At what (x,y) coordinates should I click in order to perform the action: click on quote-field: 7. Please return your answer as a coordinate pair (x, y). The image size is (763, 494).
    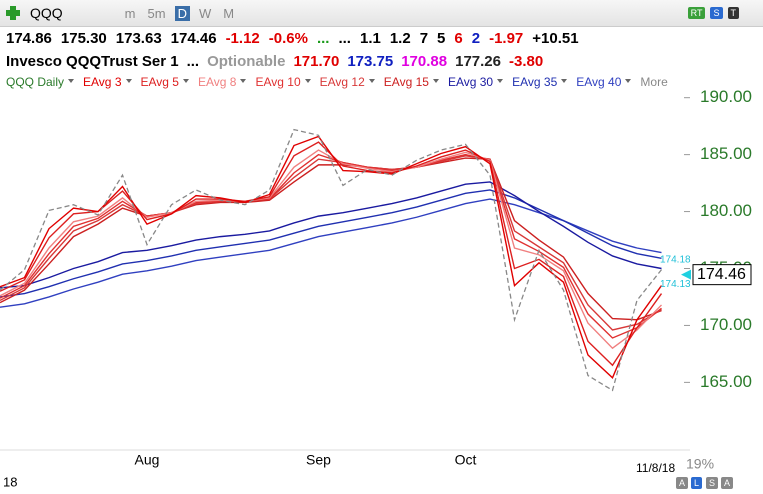
    Looking at the image, I should click on (424, 38).